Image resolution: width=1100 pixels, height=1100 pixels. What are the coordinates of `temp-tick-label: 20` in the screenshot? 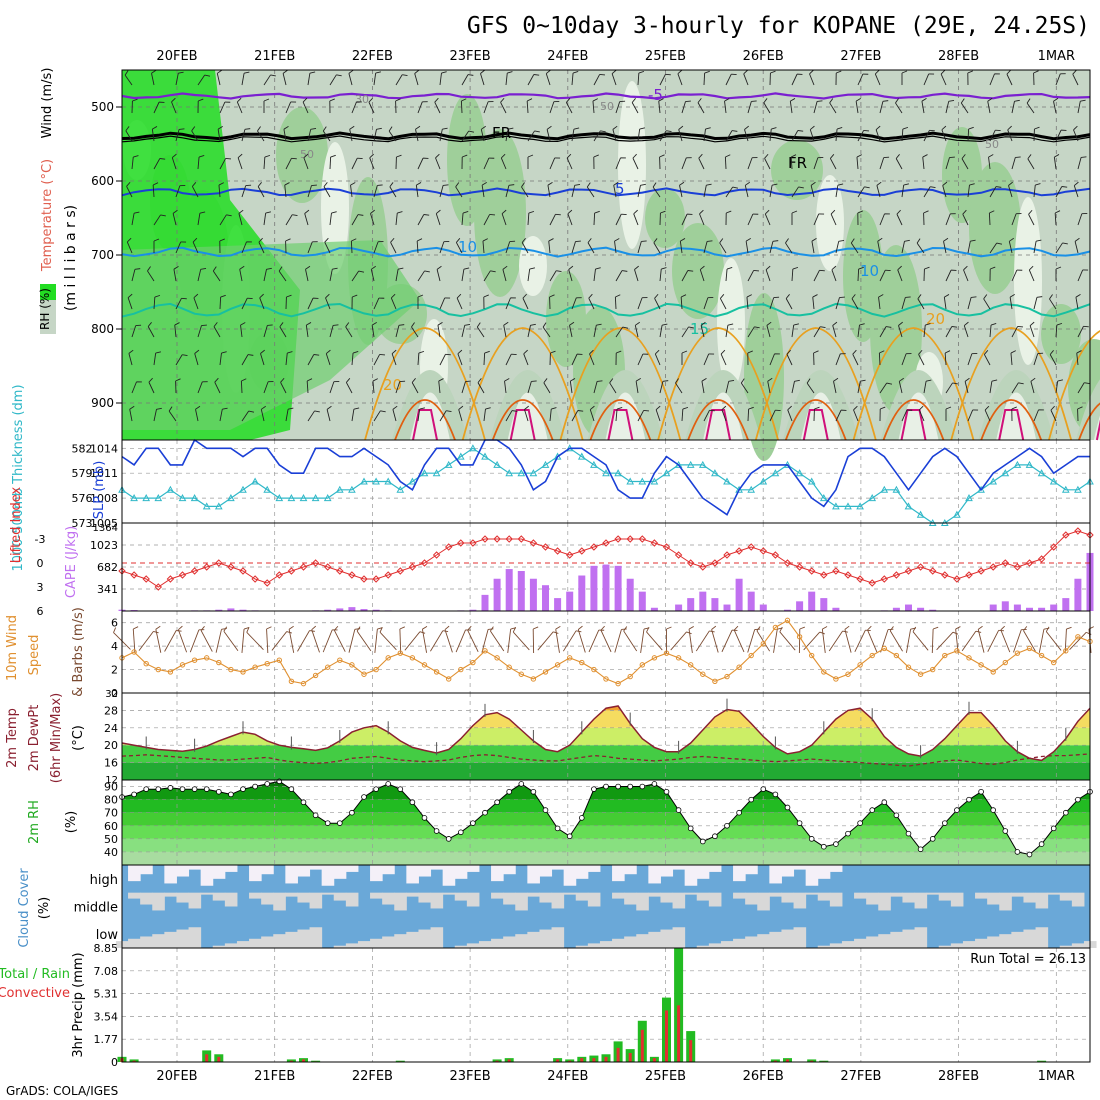 It's located at (111, 745).